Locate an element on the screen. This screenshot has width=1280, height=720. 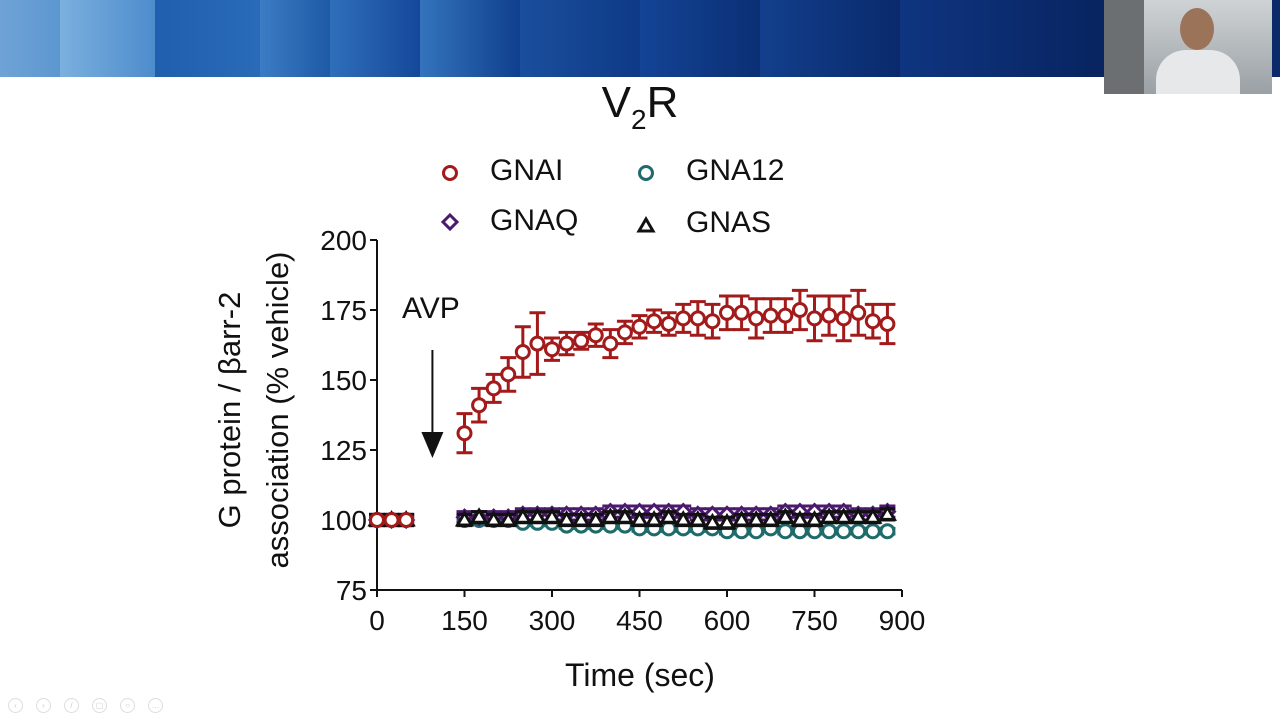
x-tick-label: 900 is located at coordinates (902, 620).